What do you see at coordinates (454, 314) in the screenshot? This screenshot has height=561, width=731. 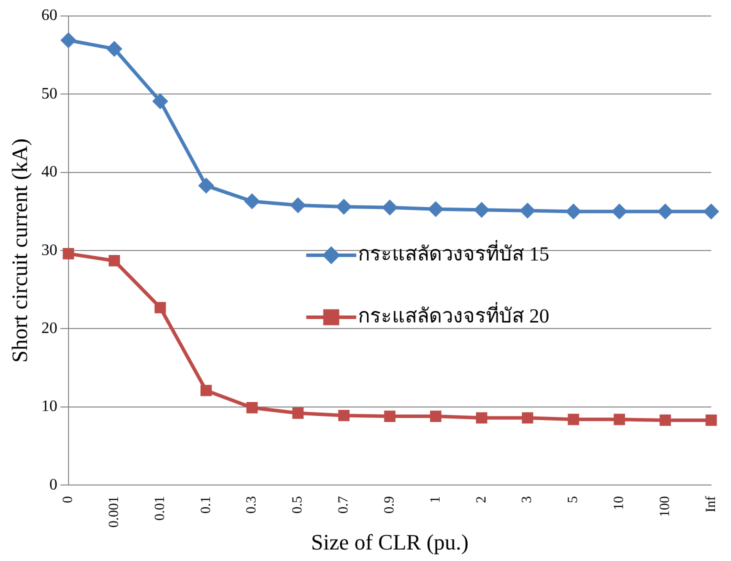 I see `legend-label: กระแสลัดวงจรที่บัส 20` at bounding box center [454, 314].